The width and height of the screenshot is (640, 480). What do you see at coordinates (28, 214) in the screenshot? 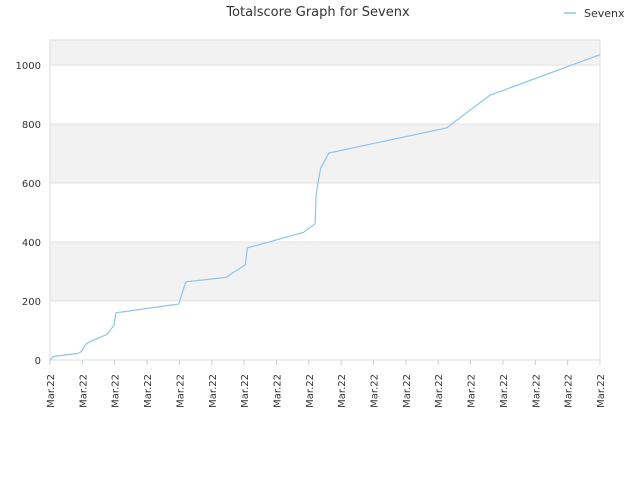
I see `y-axis: 0 200 400 600 800 1000` at bounding box center [28, 214].